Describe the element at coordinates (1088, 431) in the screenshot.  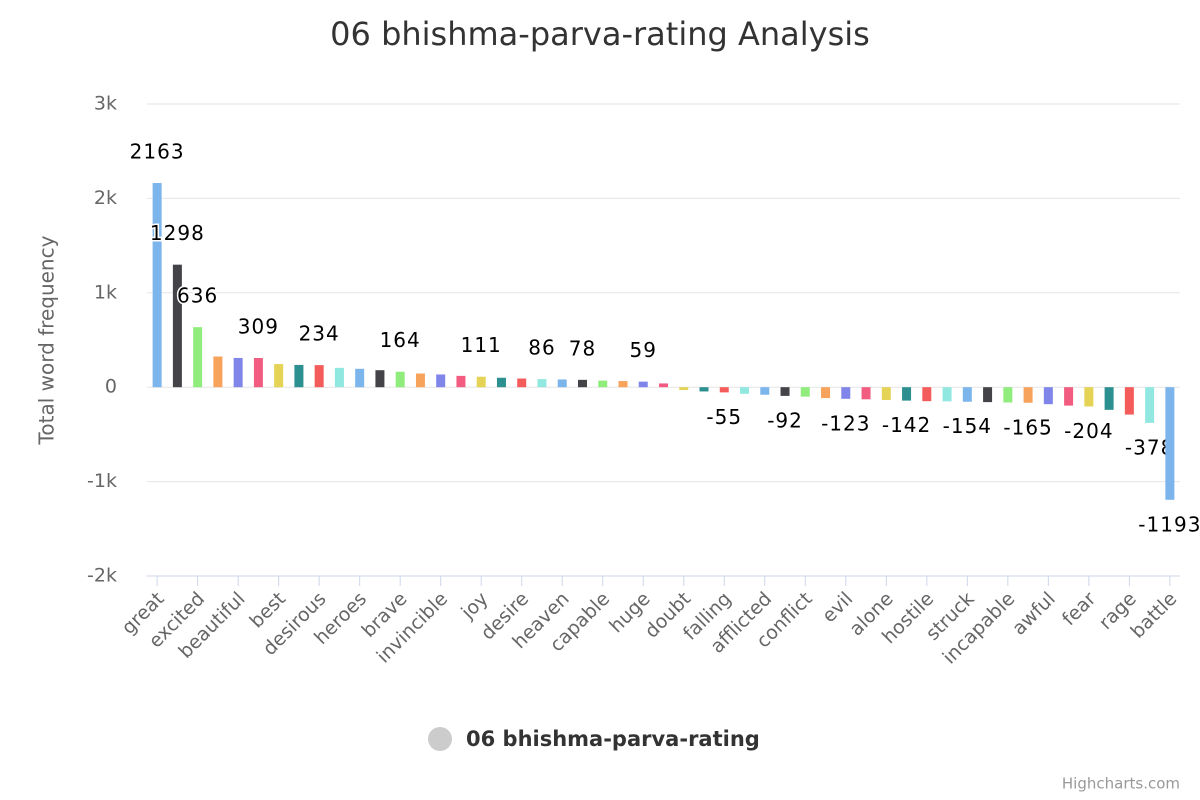
I see `data-label: -204` at that location.